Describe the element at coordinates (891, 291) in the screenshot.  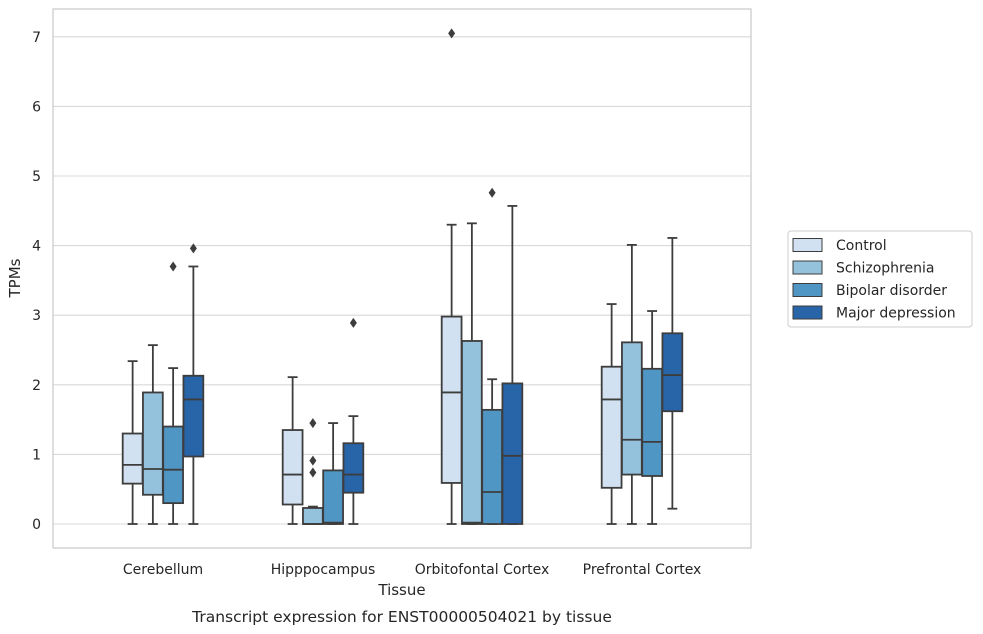
I see `legend-label: Bipolar disorder` at that location.